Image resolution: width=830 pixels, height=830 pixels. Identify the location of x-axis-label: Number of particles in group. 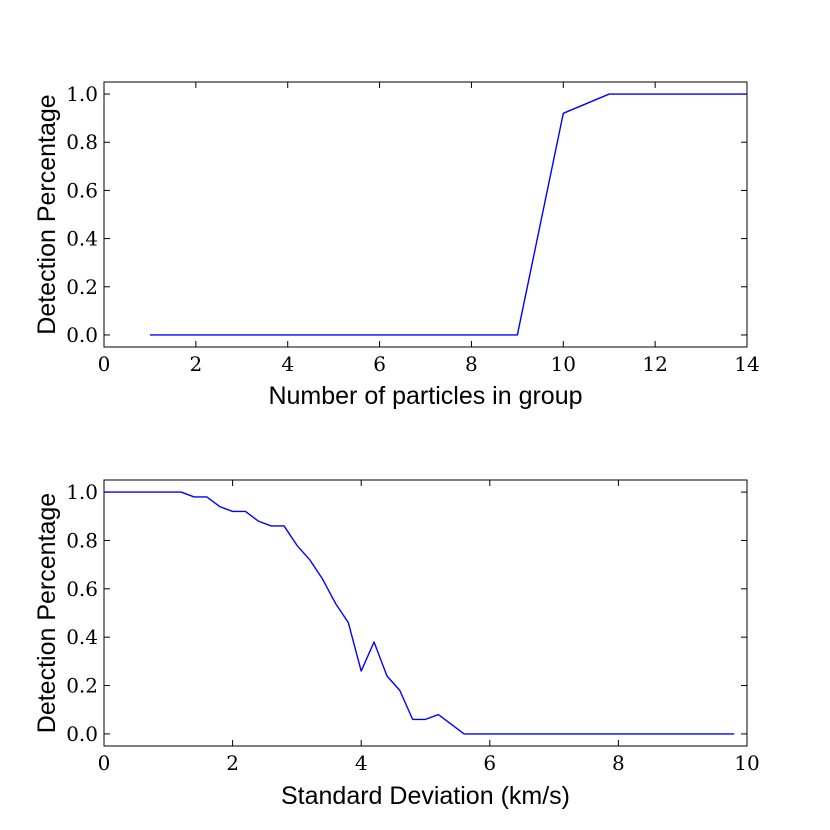
(425, 396).